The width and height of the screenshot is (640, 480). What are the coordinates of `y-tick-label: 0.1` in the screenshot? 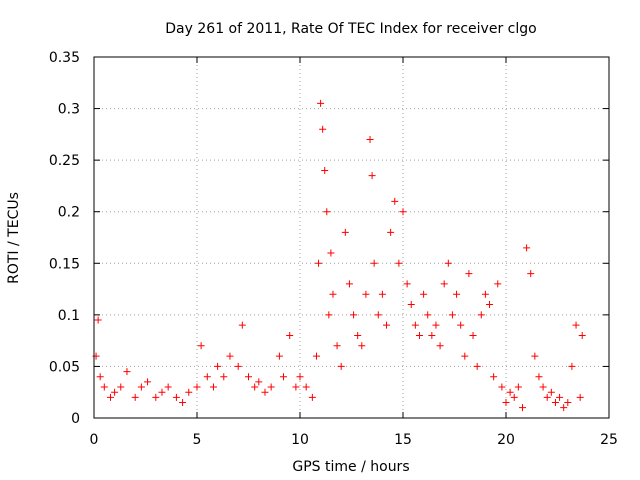 It's located at (69, 316).